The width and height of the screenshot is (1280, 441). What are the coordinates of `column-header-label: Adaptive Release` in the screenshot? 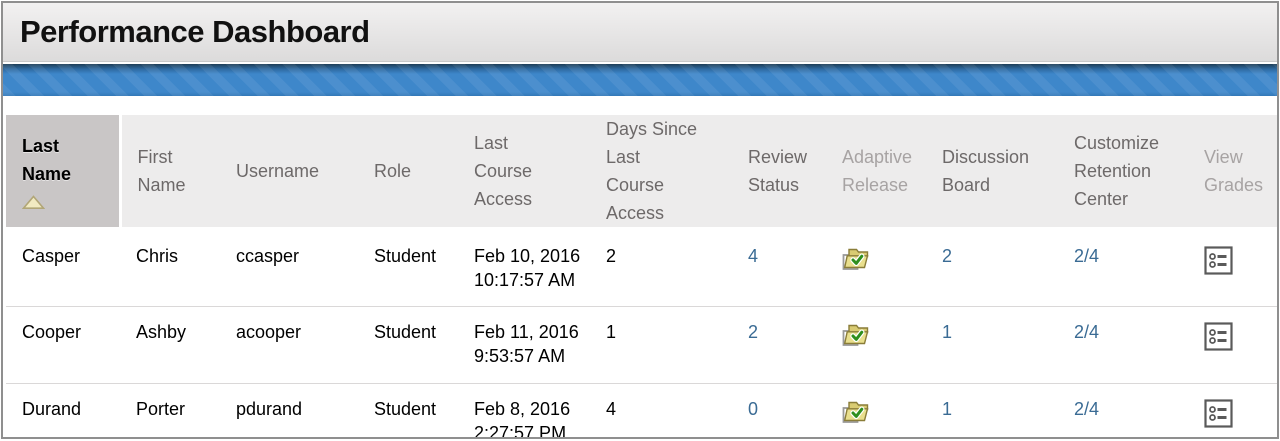 It's located at (877, 171).